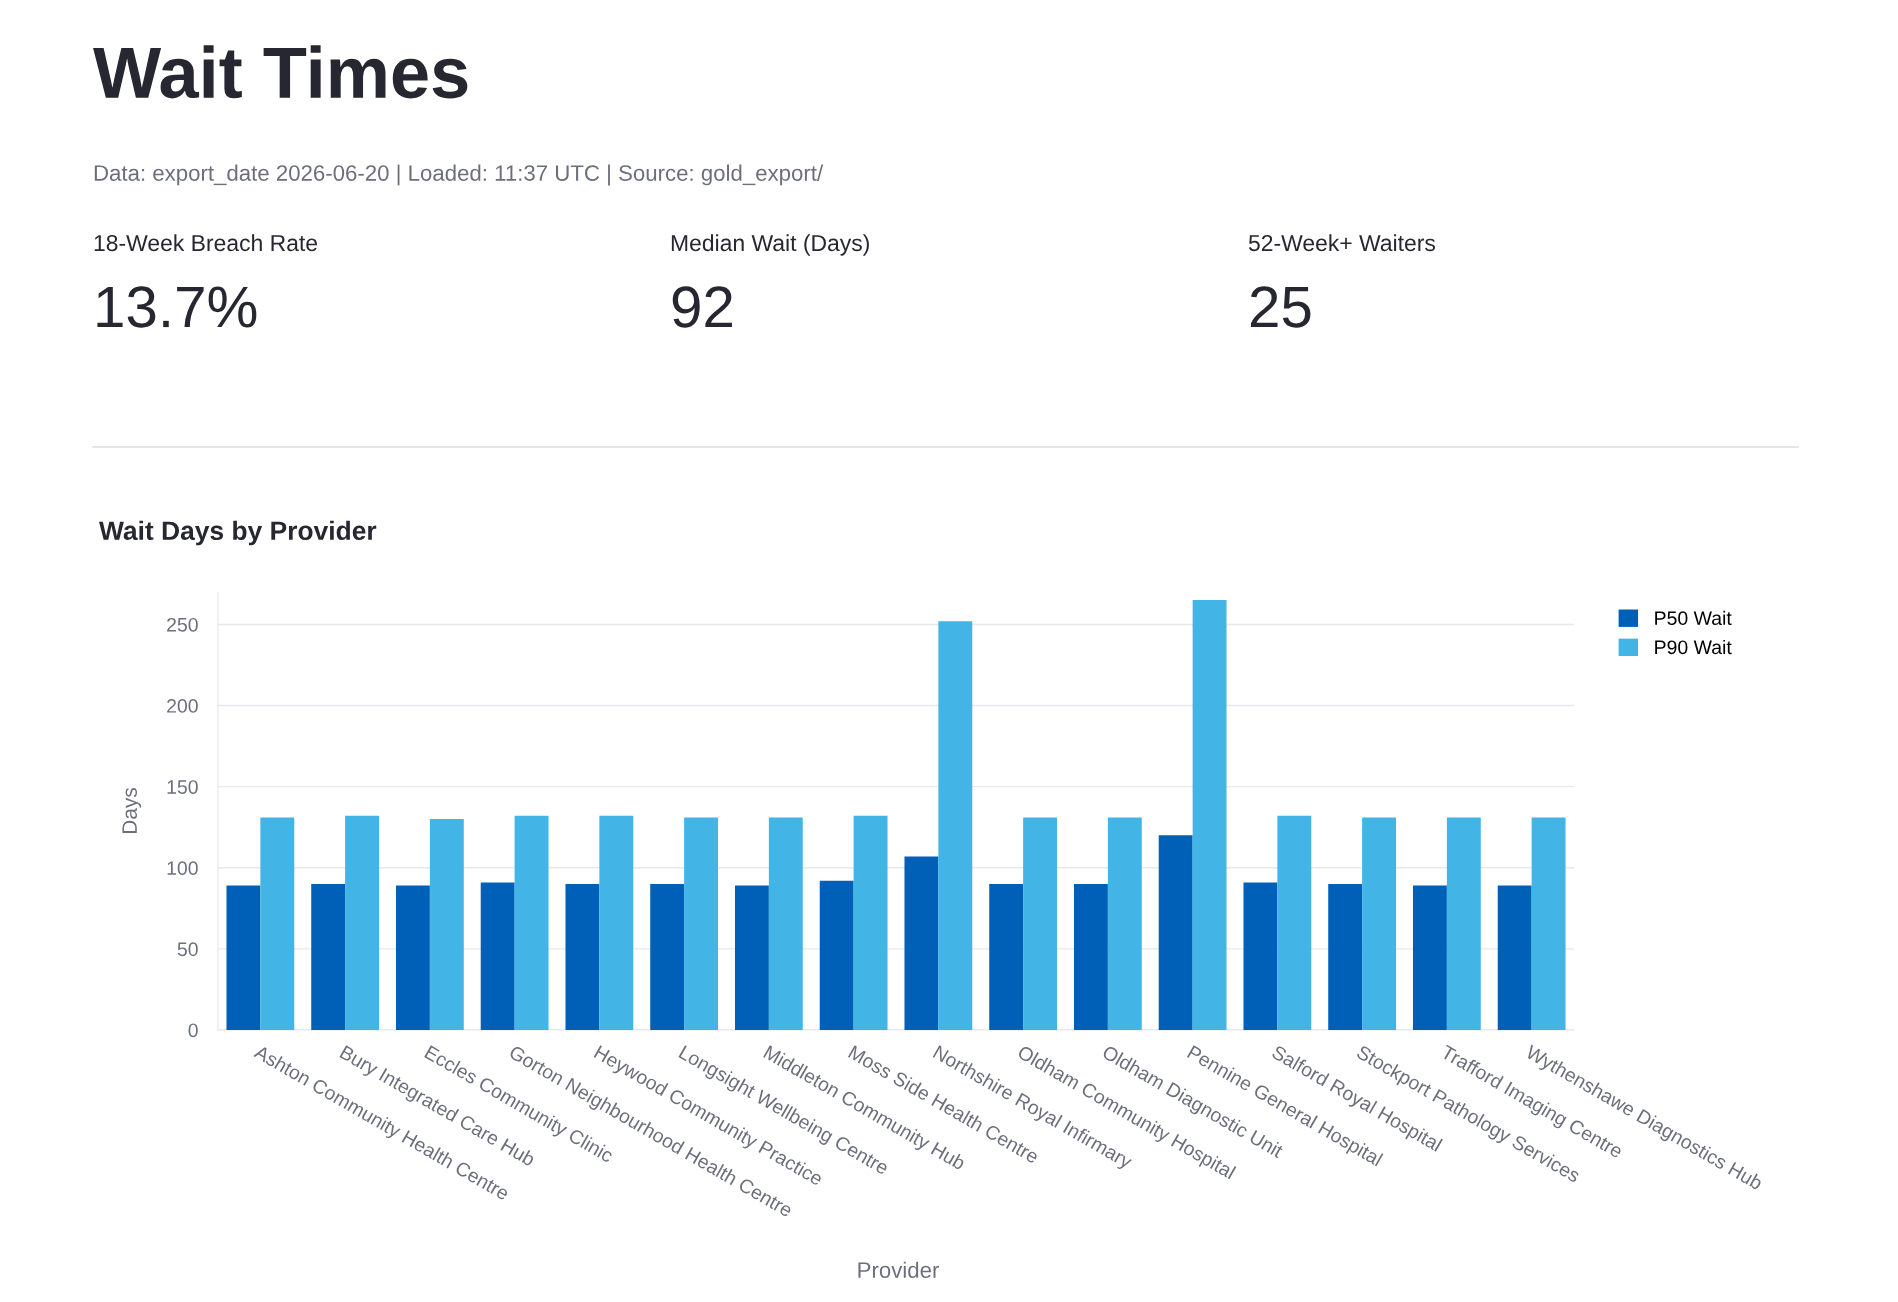  Describe the element at coordinates (238, 533) in the screenshot. I see `chart-title: Wait Days by Provider` at that location.